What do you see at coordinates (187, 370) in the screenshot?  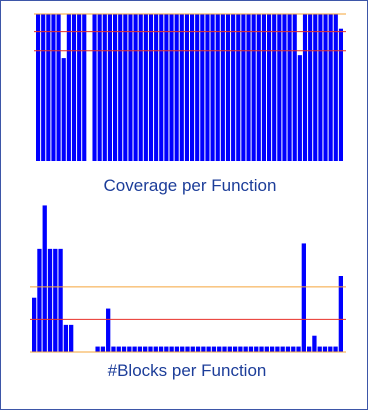 I see `blocks-caption: #Blocks per Function` at bounding box center [187, 370].